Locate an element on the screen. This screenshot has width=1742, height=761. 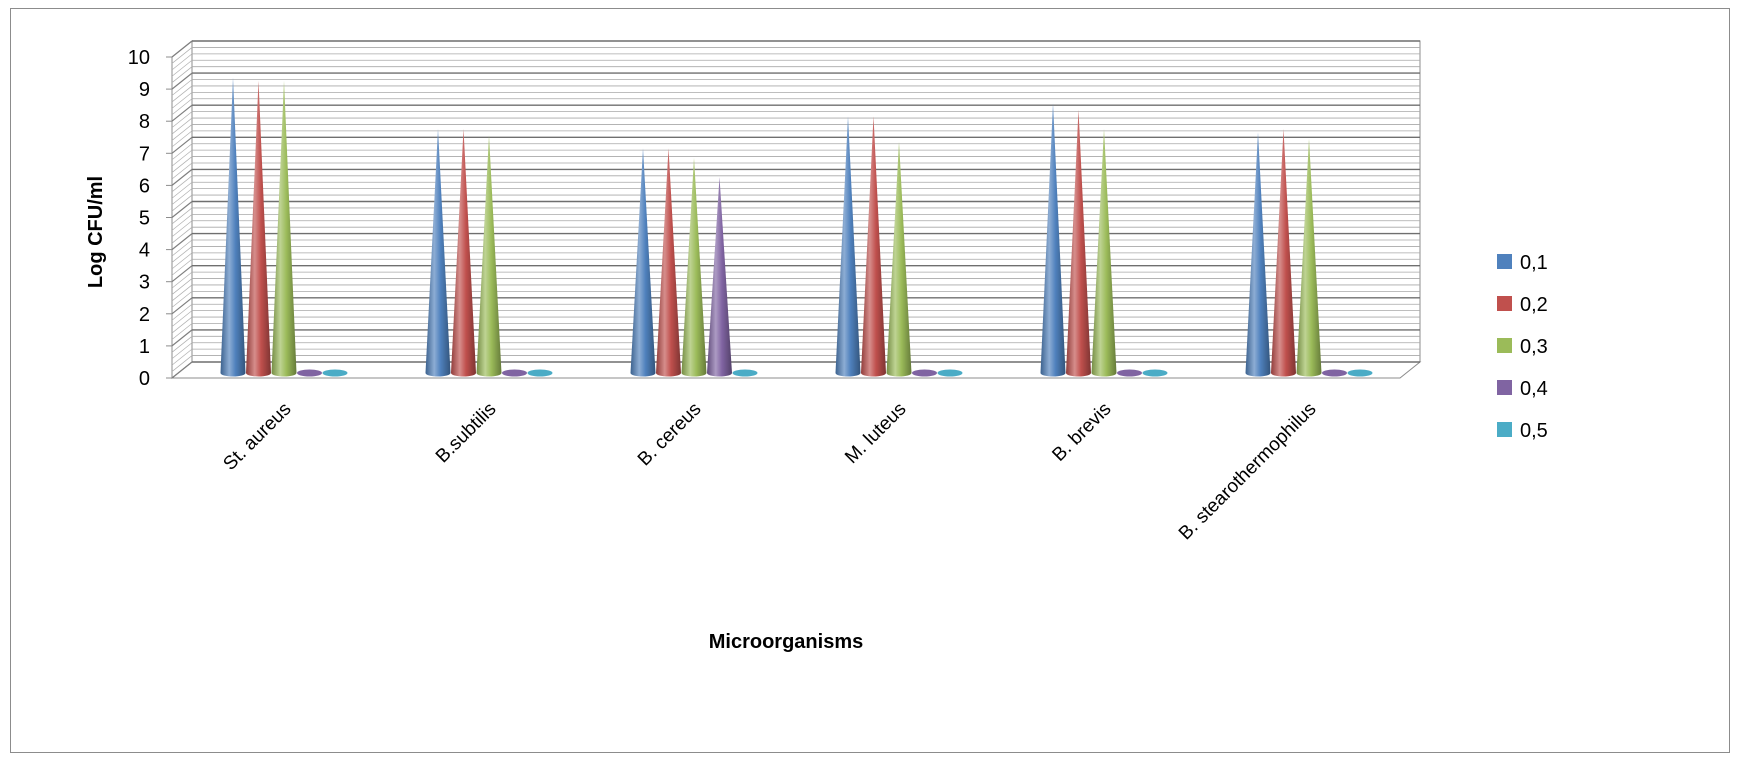
y-tick-label: 9 is located at coordinates (144, 90).